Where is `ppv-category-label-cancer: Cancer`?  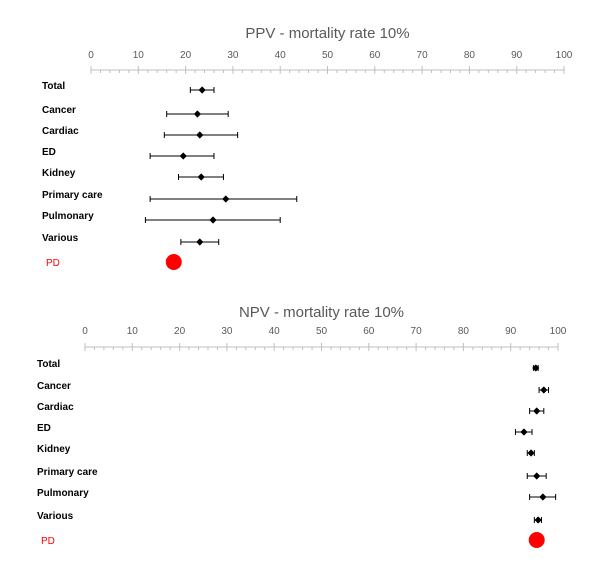 ppv-category-label-cancer: Cancer is located at coordinates (59, 110).